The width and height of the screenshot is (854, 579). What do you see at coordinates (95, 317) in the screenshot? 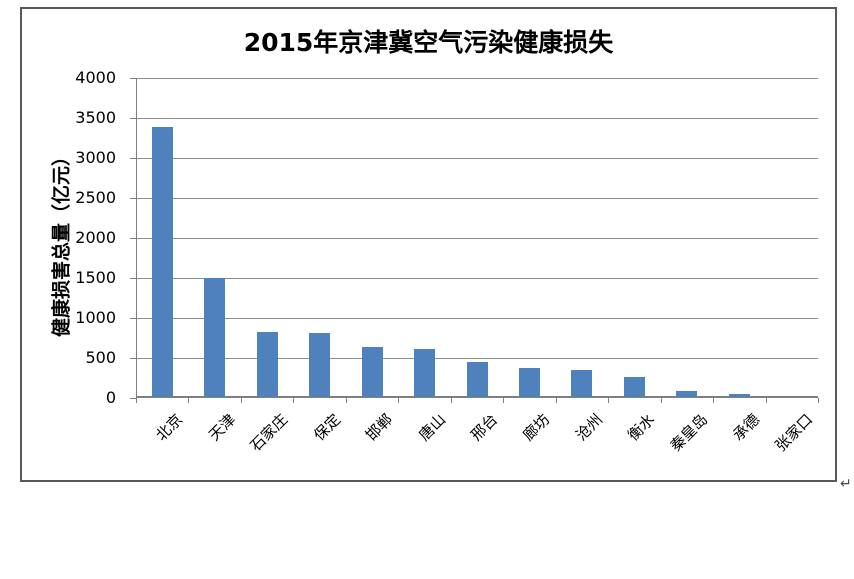
I see `y-tick-label: 1000` at bounding box center [95, 317].